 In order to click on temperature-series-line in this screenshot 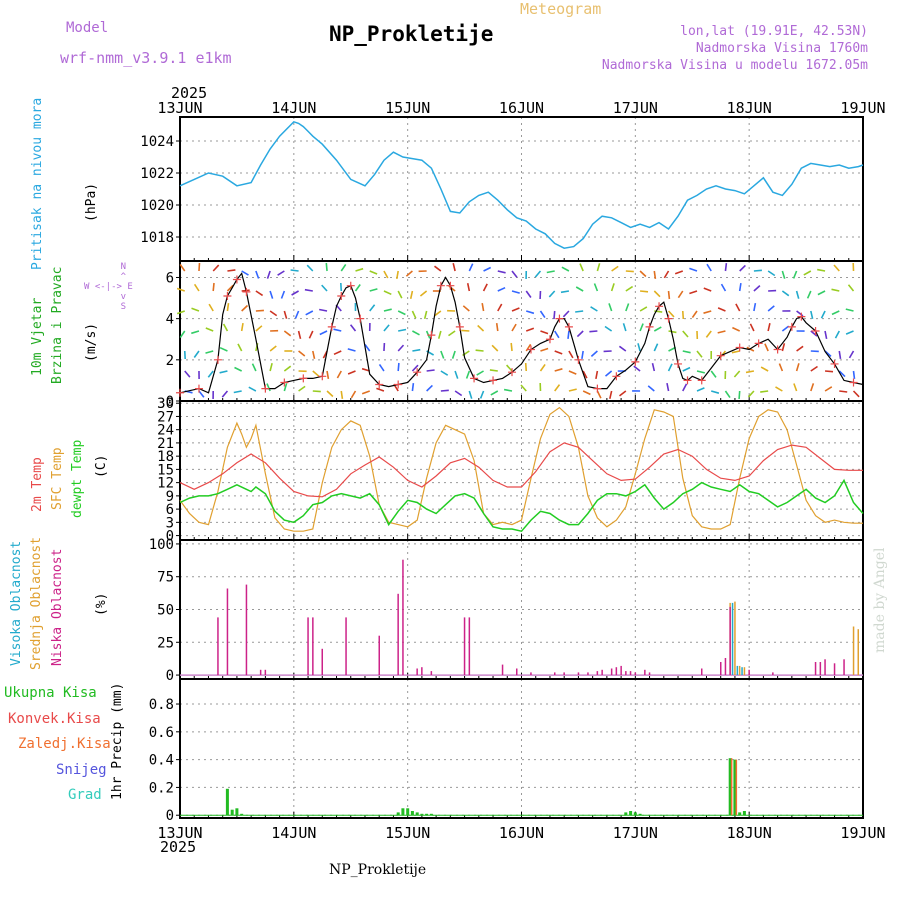, I will do `click(521, 469)`.